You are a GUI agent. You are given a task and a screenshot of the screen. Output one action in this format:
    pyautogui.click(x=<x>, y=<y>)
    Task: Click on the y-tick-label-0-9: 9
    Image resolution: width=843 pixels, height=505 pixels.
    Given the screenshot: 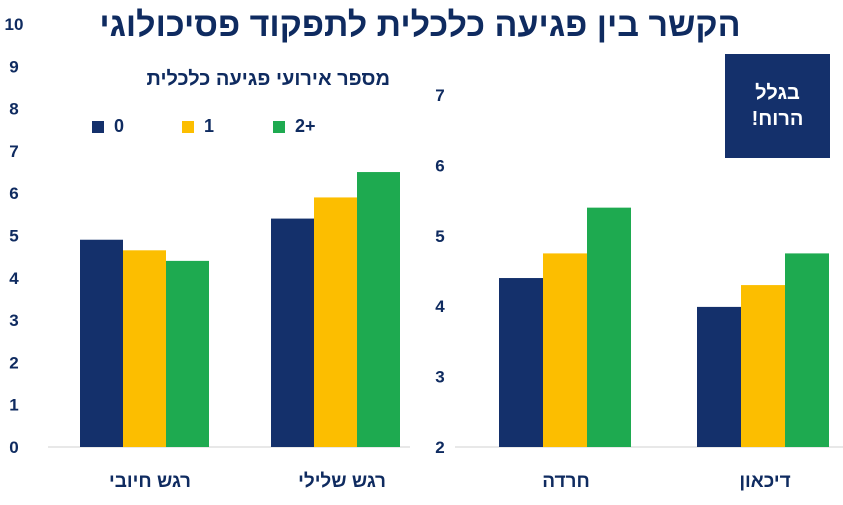 What is the action you would take?
    pyautogui.click(x=13, y=66)
    